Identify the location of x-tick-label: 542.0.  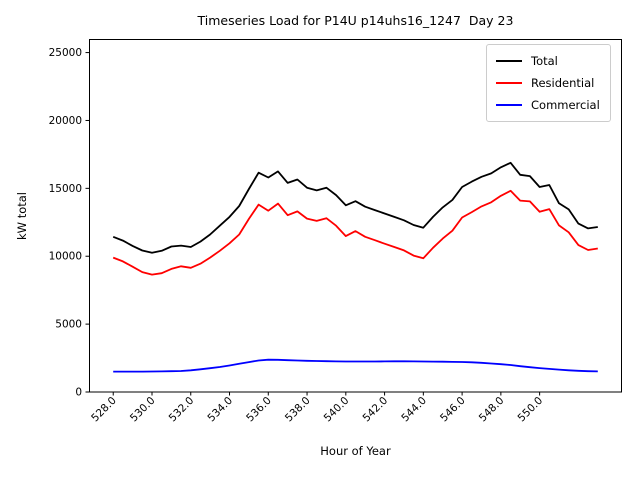
(375, 410).